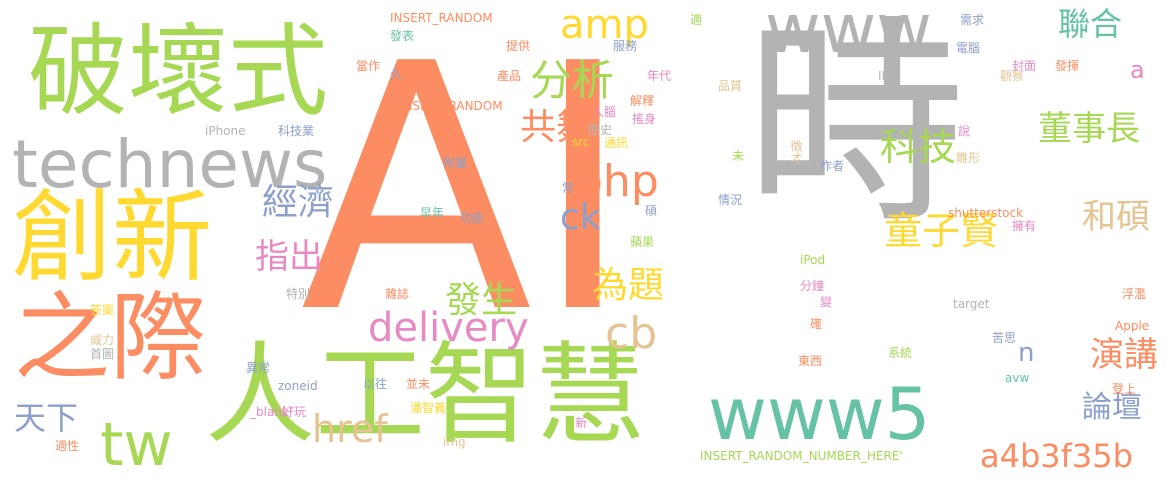 Image resolution: width=1175 pixels, height=482 pixels. What do you see at coordinates (971, 304) in the screenshot?
I see `word-40: target` at bounding box center [971, 304].